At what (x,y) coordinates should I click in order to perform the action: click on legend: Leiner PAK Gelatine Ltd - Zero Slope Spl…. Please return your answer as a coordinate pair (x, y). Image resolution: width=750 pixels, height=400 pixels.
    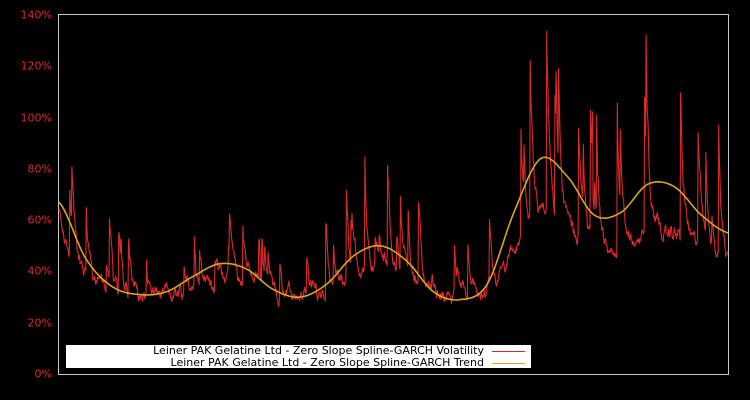
    Looking at the image, I should click on (298, 356).